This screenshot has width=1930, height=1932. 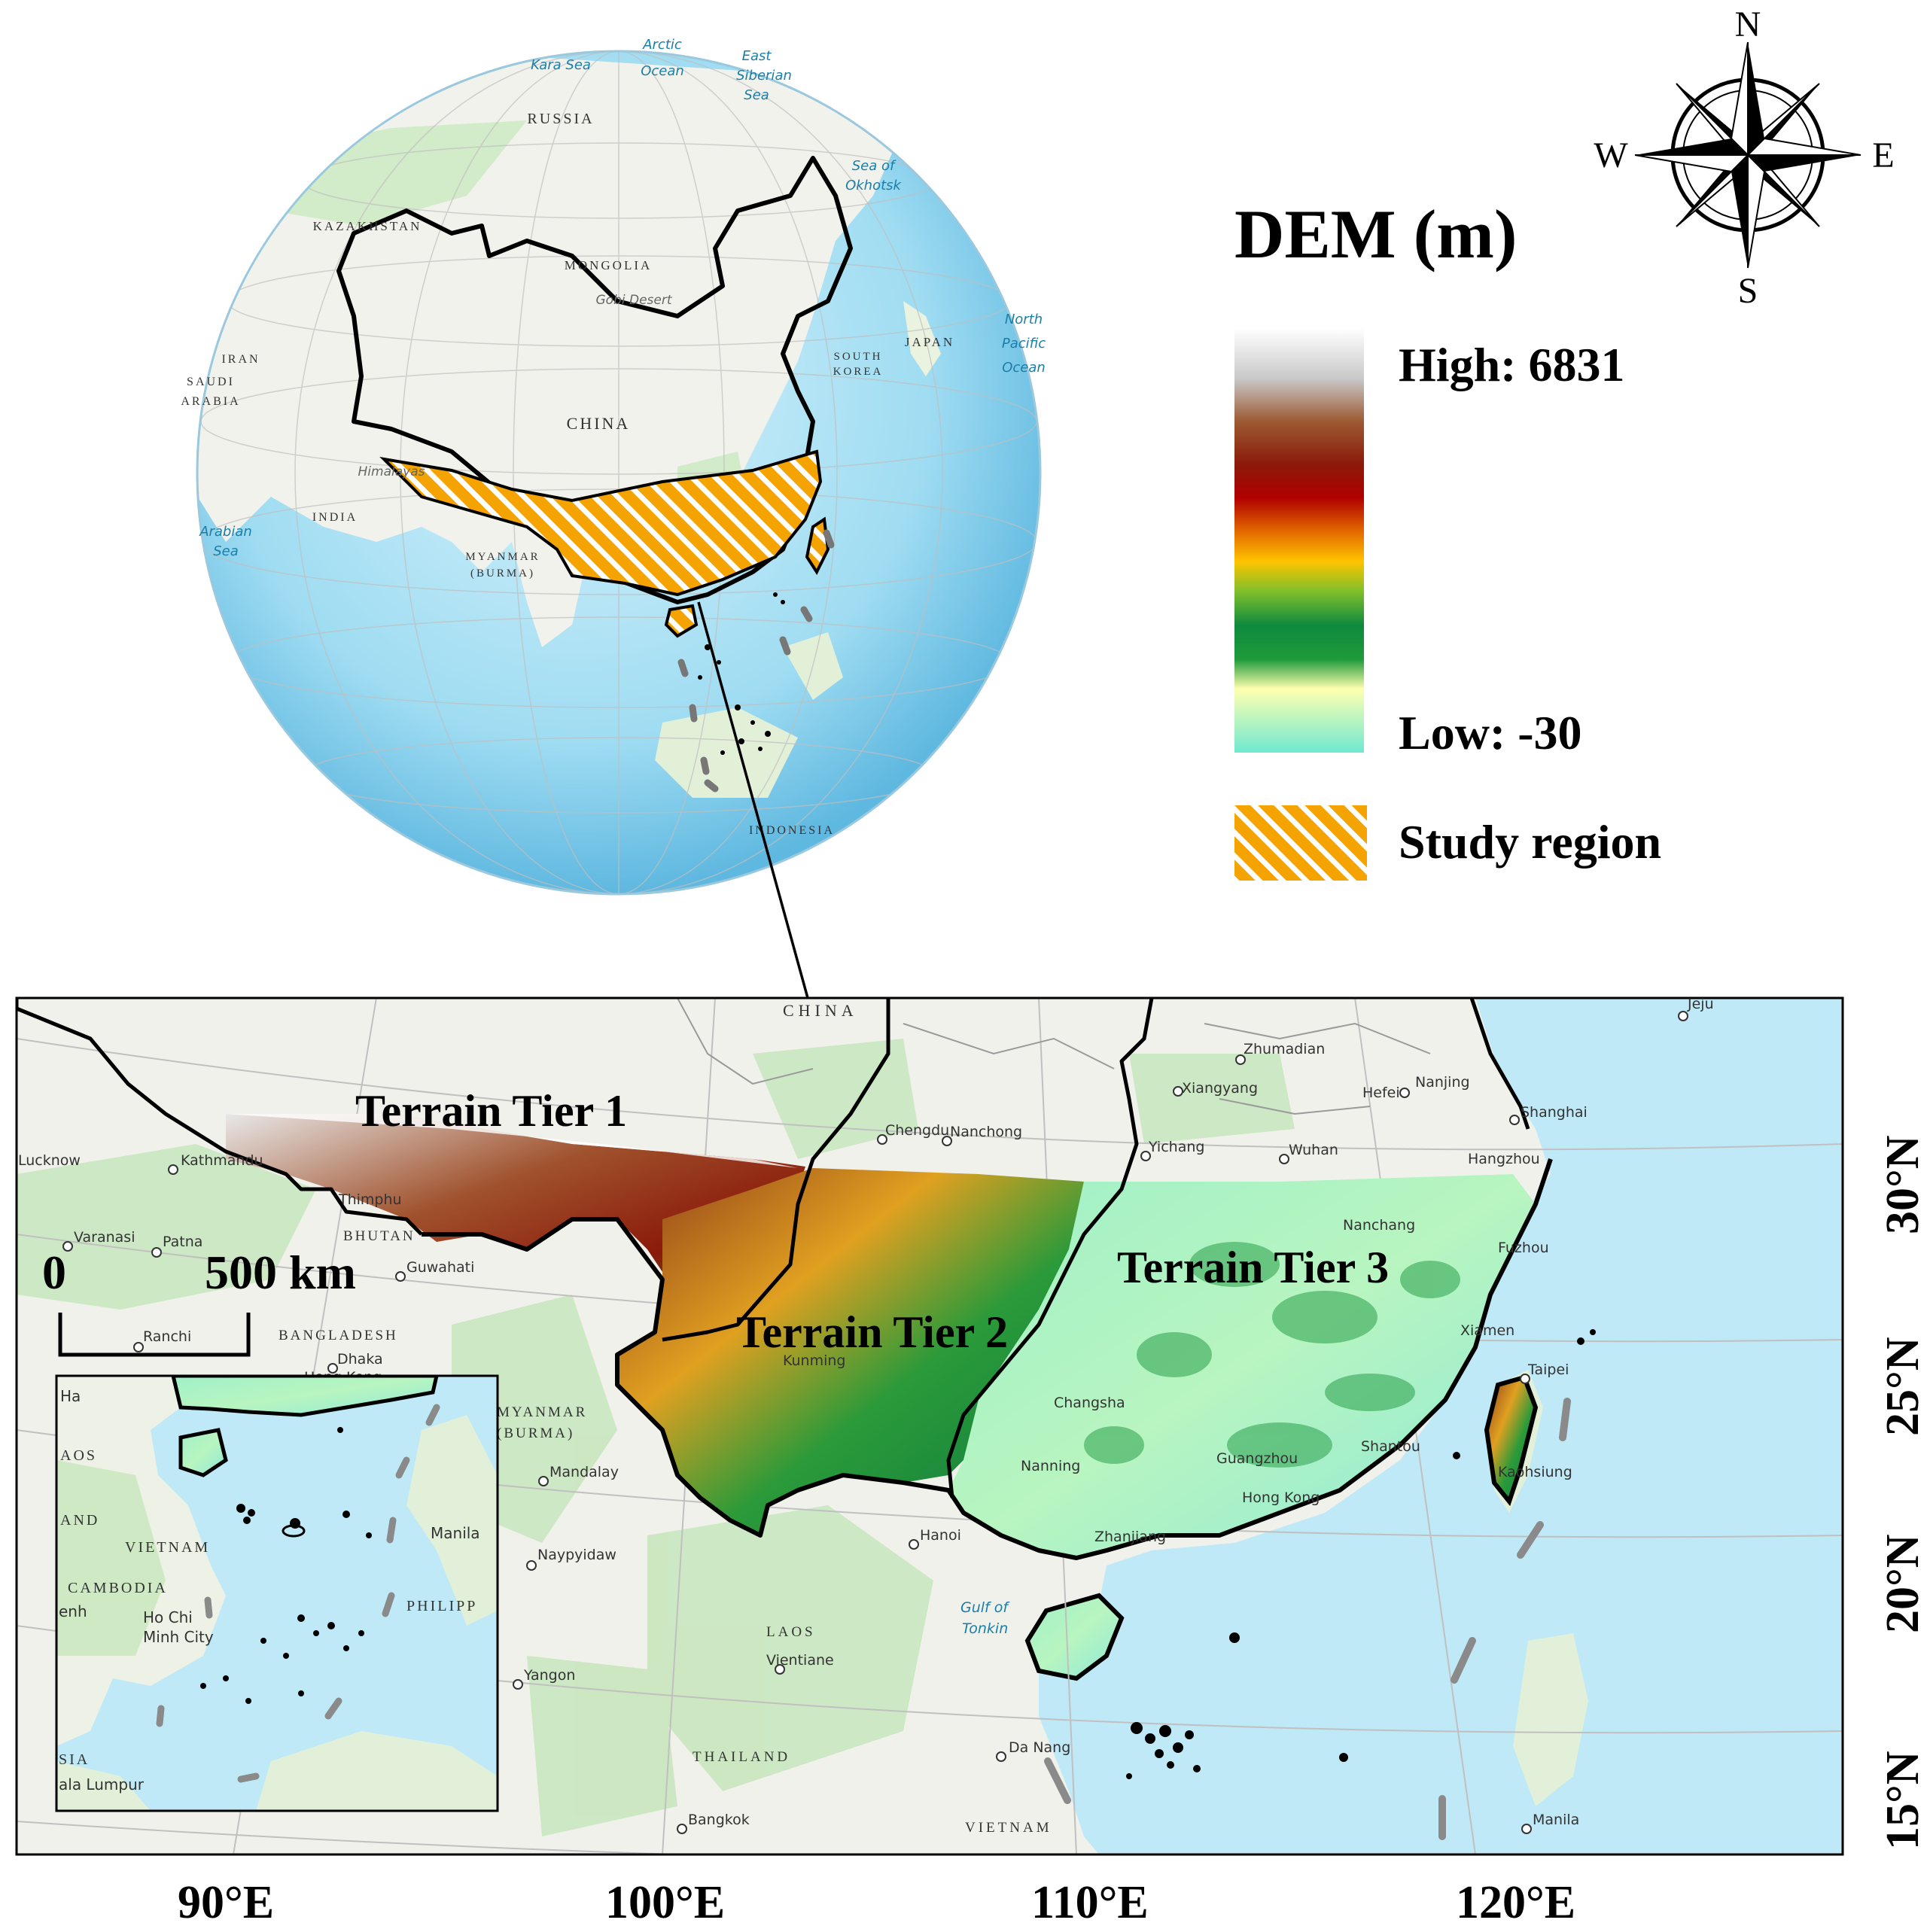 I want to click on label-iran: IRAN, so click(x=240, y=359).